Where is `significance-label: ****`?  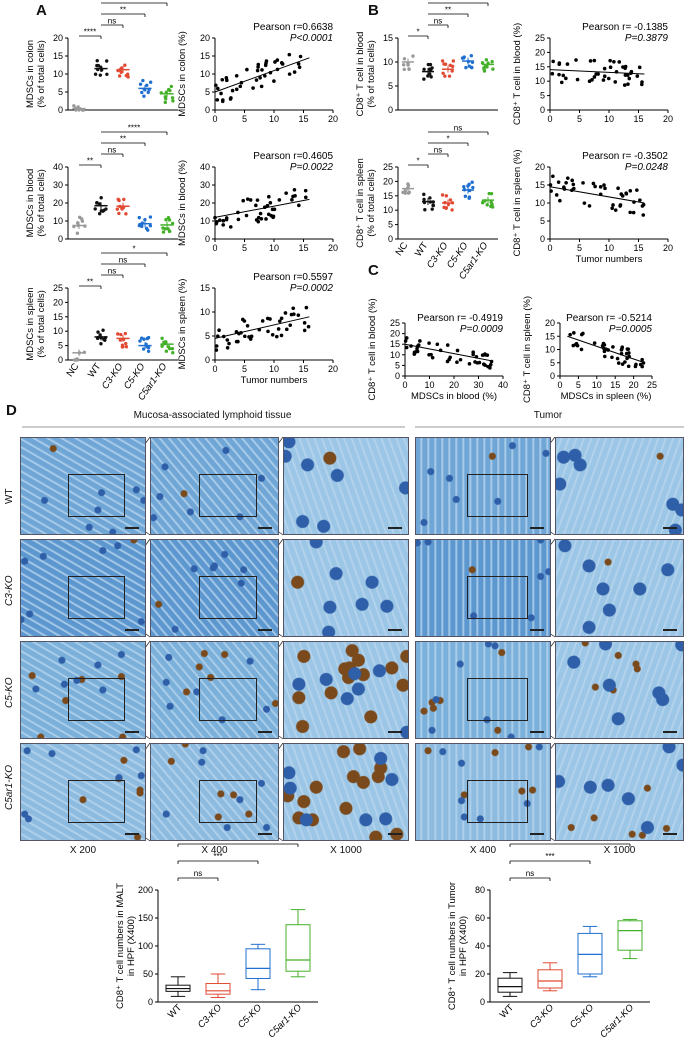 significance-label: **** is located at coordinates (134, 128).